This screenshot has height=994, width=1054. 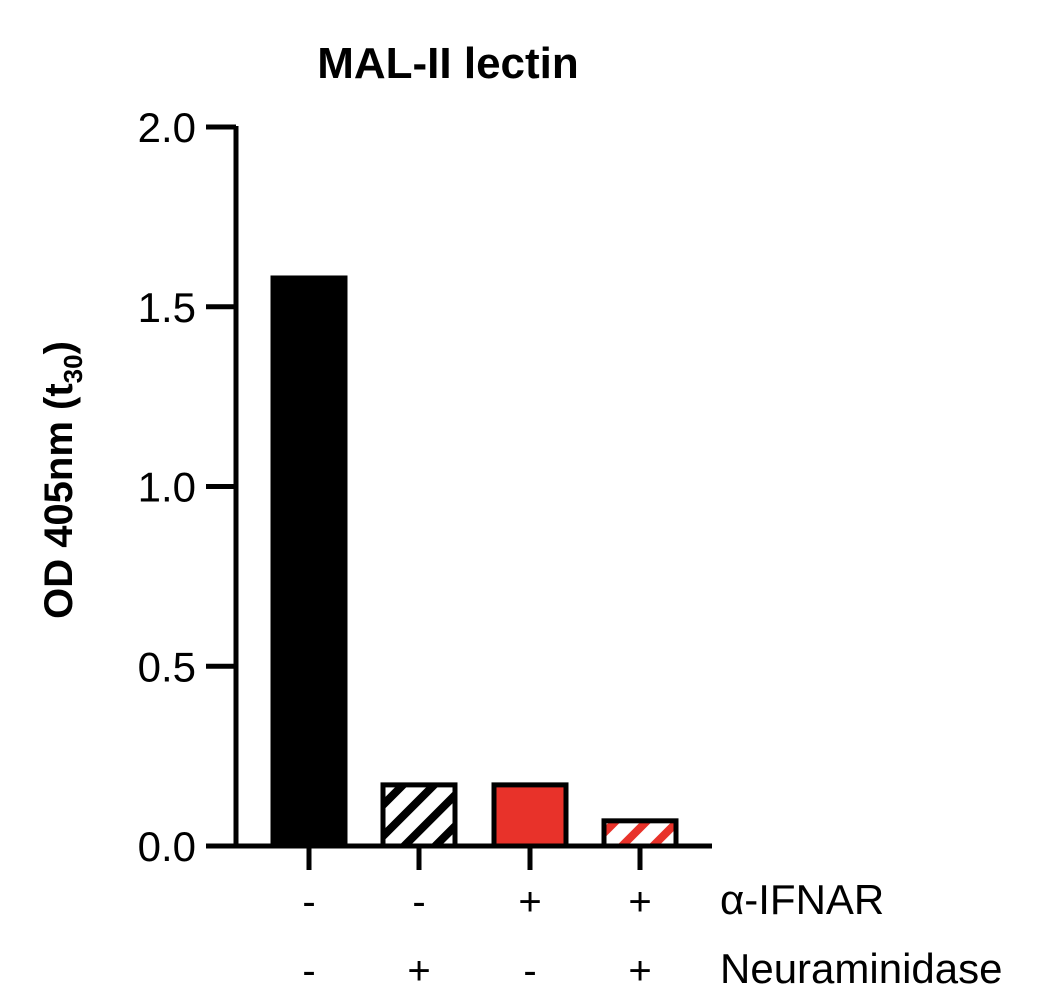 I want to click on y-tick-label: 2.0, so click(x=167, y=127).